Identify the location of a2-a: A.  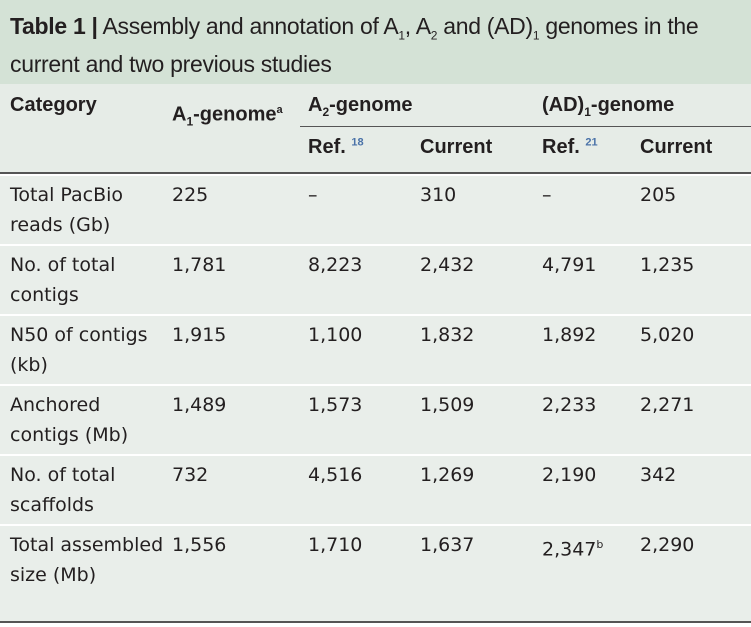
(315, 105).